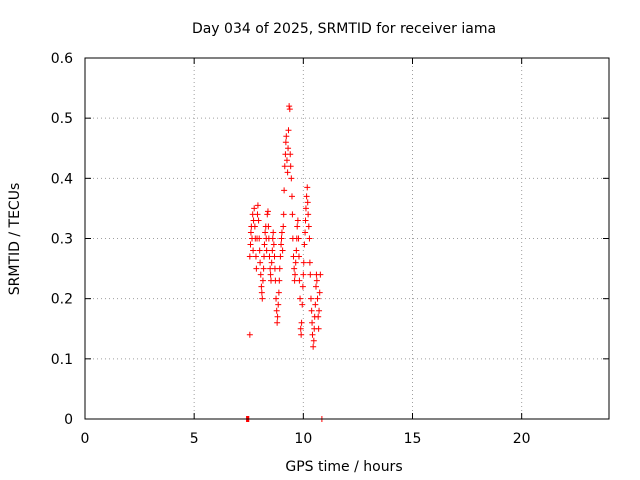 The width and height of the screenshot is (640, 480). I want to click on y-axis-label: SRMTID / TECUs, so click(15, 239).